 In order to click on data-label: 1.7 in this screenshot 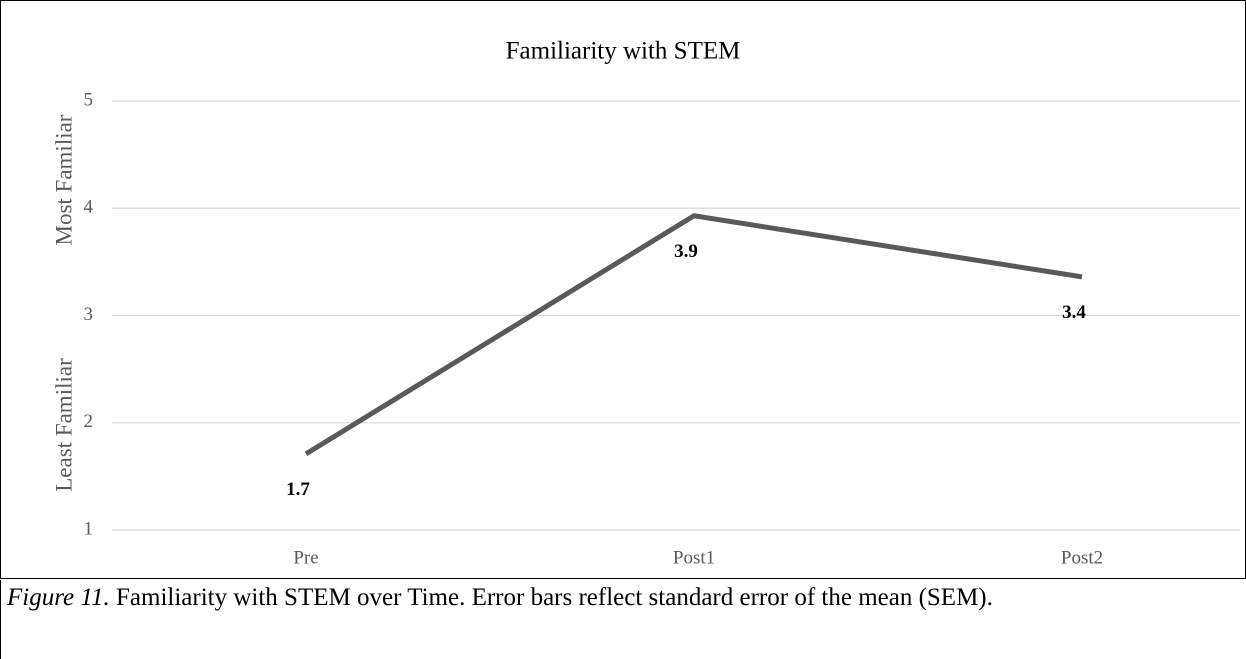, I will do `click(298, 489)`.